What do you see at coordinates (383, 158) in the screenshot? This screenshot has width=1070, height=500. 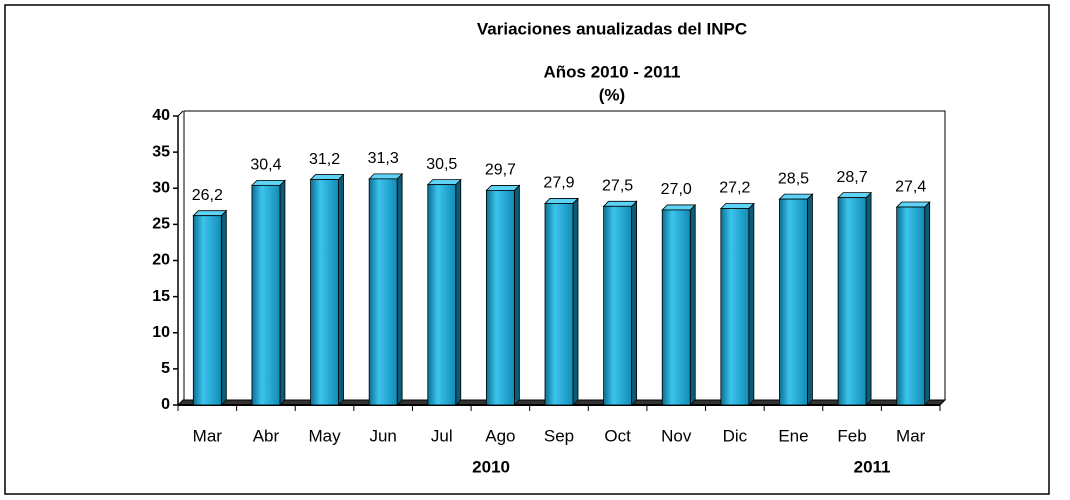 I see `data-label: 31,3` at bounding box center [383, 158].